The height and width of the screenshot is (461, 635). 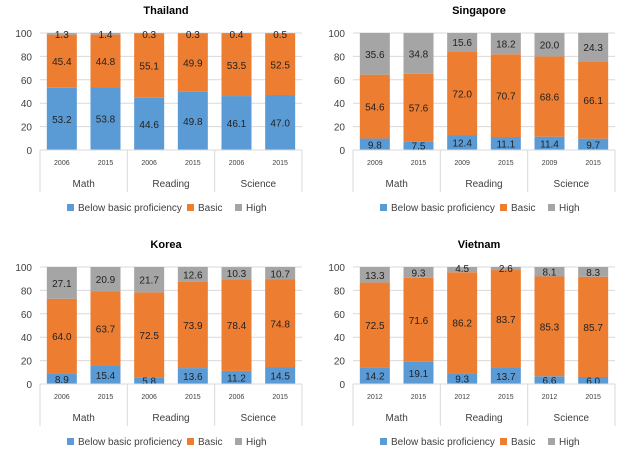 What do you see at coordinates (419, 147) in the screenshot?
I see `data-label: 7.5` at bounding box center [419, 147].